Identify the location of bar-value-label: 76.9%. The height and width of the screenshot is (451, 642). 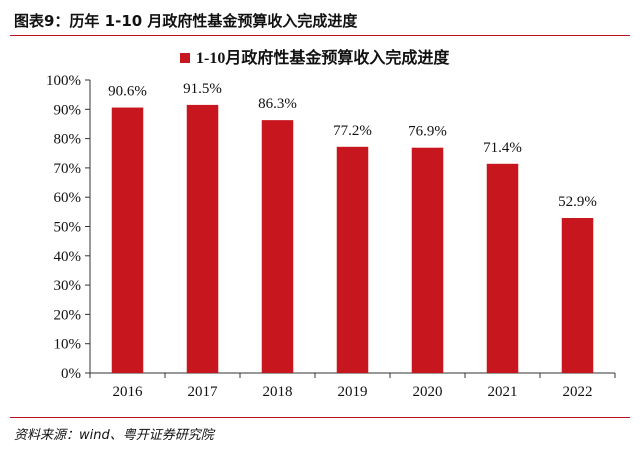
(427, 132).